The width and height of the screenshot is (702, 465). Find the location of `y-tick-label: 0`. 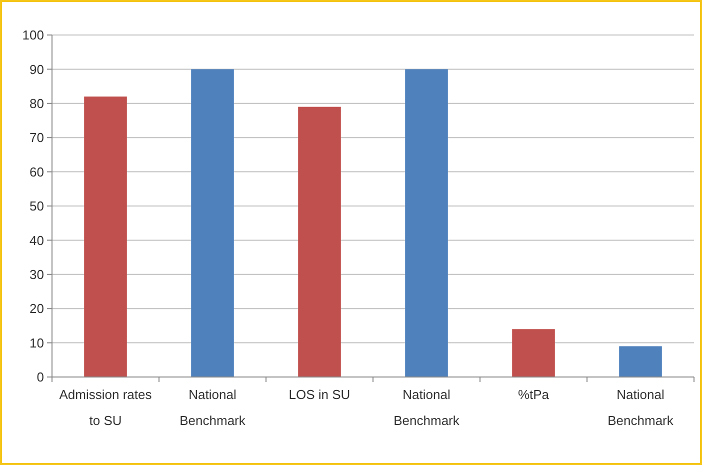

y-tick-label: 0 is located at coordinates (40, 377).